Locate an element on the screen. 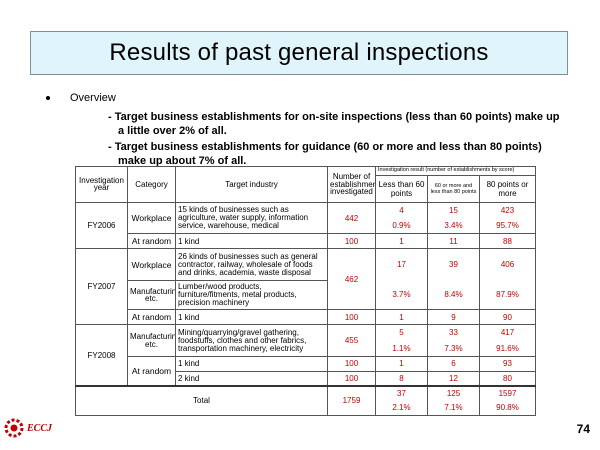 The image size is (600, 450). fy2007-lt60-pct: 3.7% is located at coordinates (401, 295).